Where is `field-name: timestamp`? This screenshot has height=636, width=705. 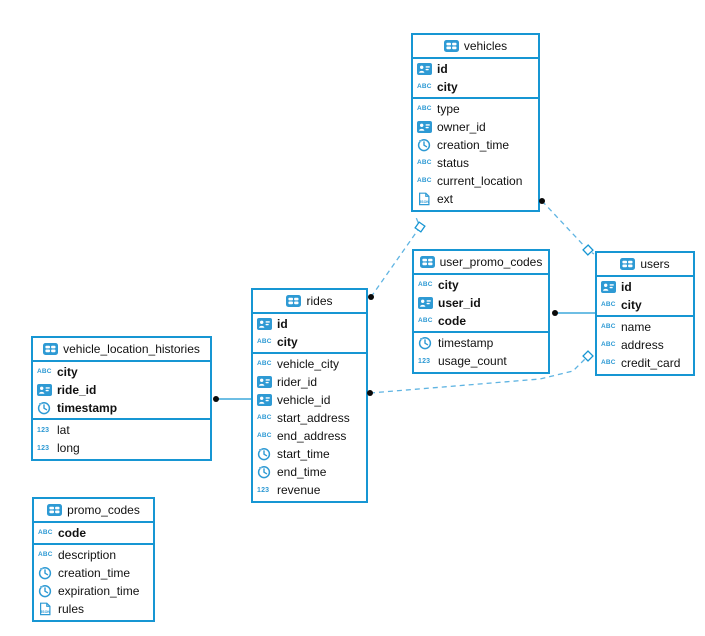
field-name: timestamp is located at coordinates (87, 408).